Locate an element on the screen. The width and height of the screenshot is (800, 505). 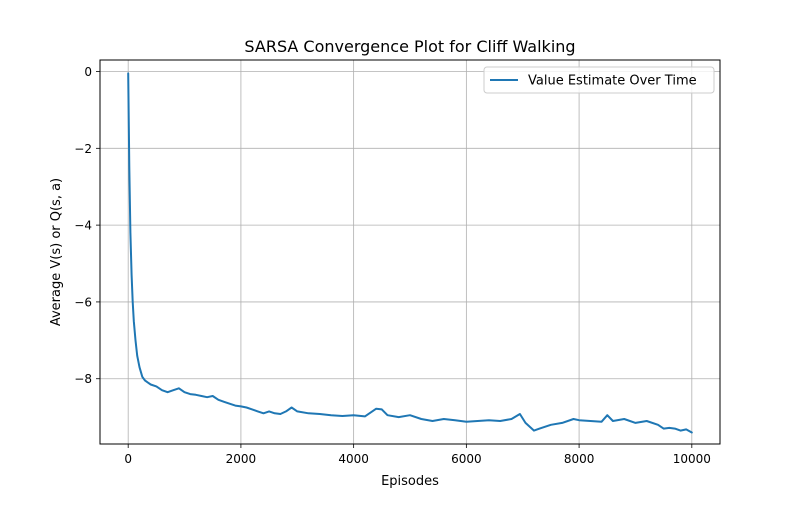
y-tick-label: −6 is located at coordinates (83, 302).